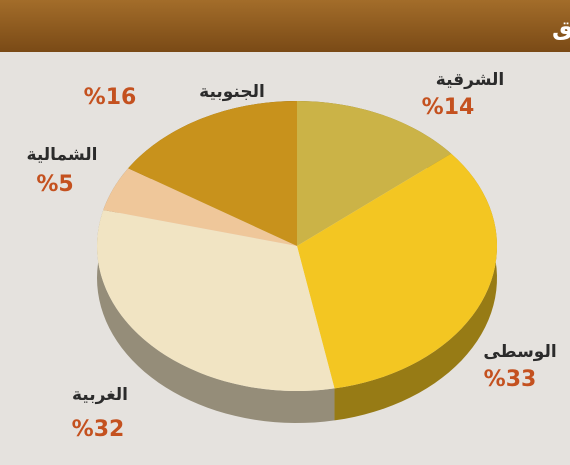 The image size is (570, 465). I want to click on slice-name: الجنوبية, so click(232, 92).